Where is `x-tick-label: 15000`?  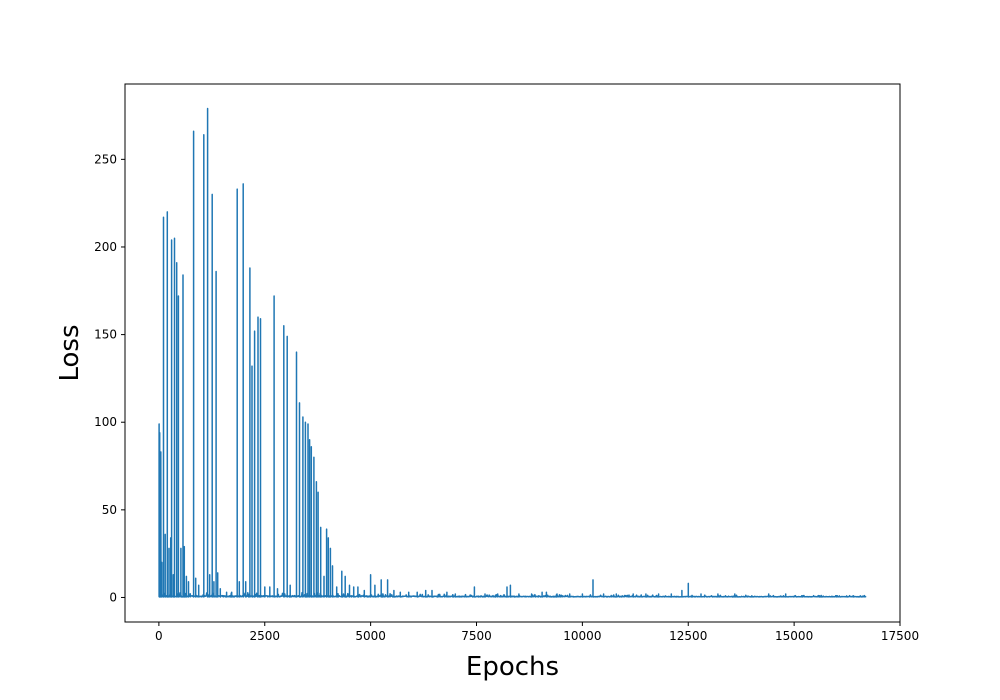
x-tick-label: 15000 is located at coordinates (794, 636).